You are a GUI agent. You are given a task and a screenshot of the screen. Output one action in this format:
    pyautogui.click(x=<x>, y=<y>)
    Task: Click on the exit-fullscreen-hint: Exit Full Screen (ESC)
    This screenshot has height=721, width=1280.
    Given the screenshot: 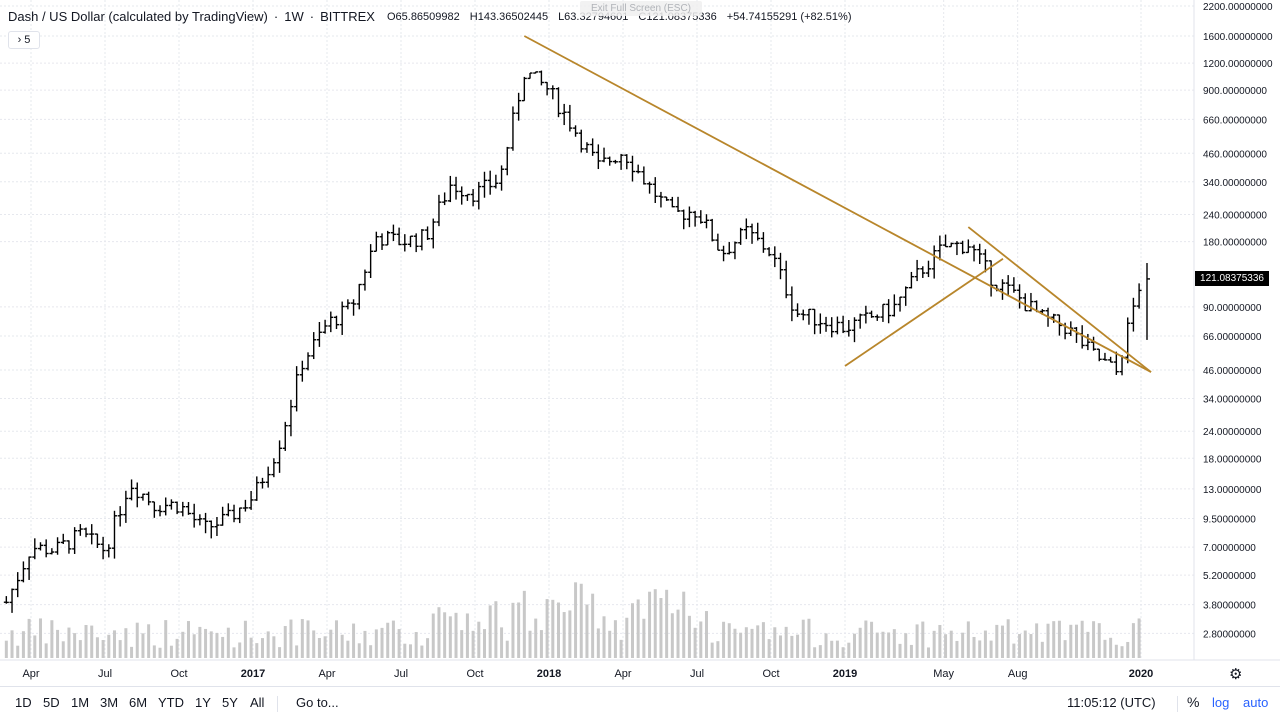 What is the action you would take?
    pyautogui.click(x=641, y=8)
    